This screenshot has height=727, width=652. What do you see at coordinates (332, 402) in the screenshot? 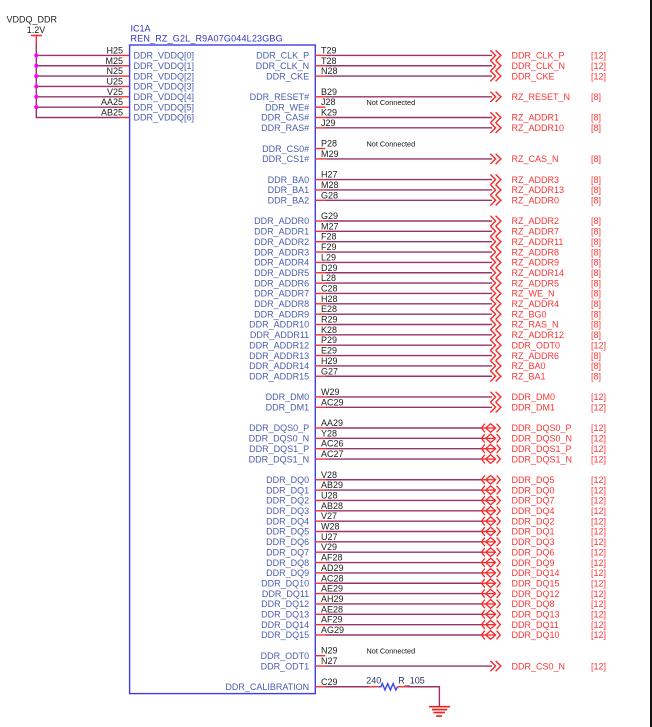
I see `svg-text: AC29` at bounding box center [332, 402].